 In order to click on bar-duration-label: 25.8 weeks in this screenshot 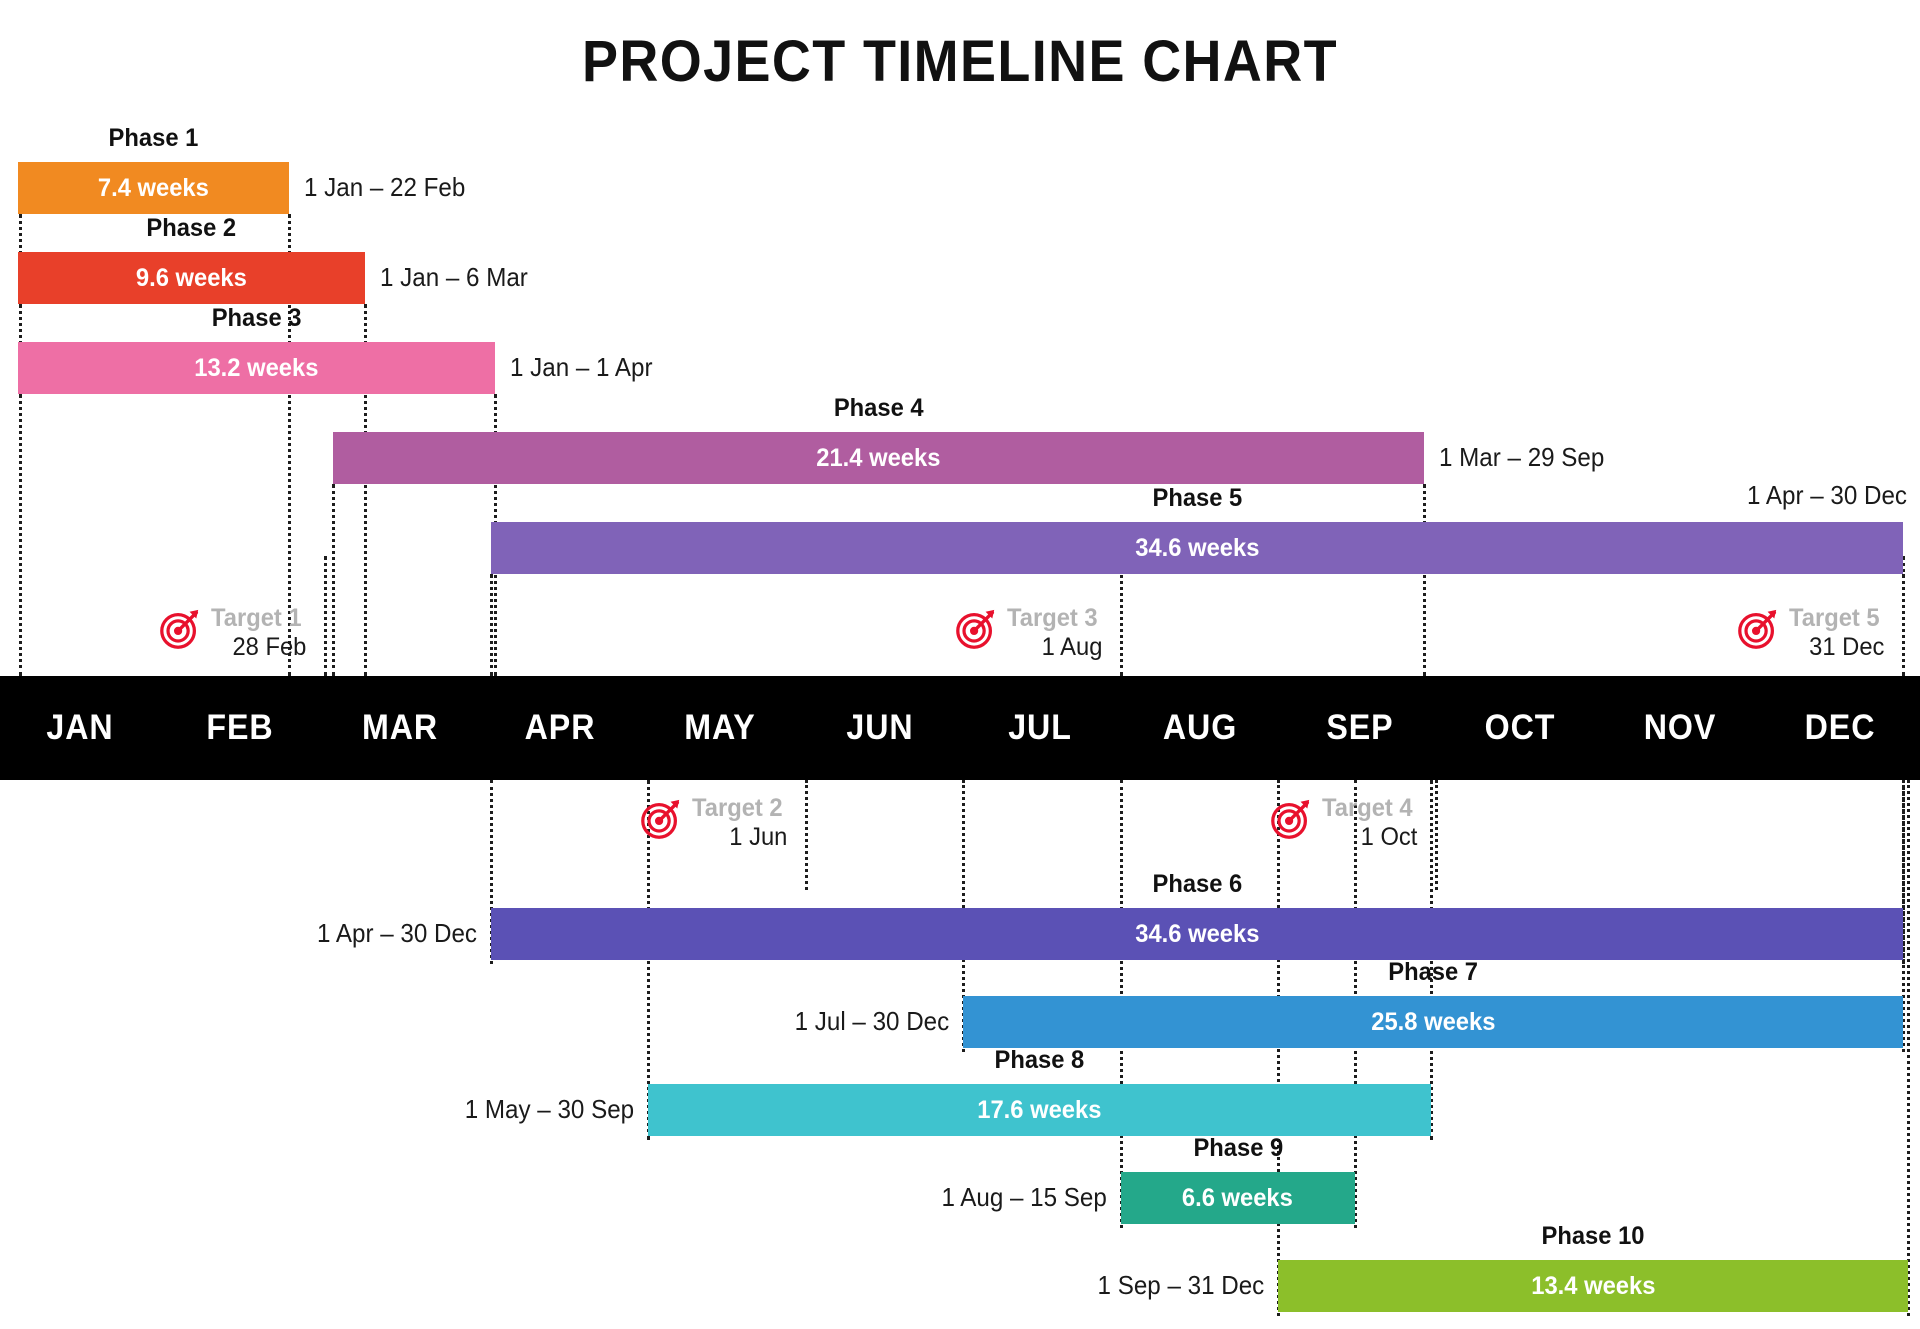, I will do `click(1433, 1021)`.